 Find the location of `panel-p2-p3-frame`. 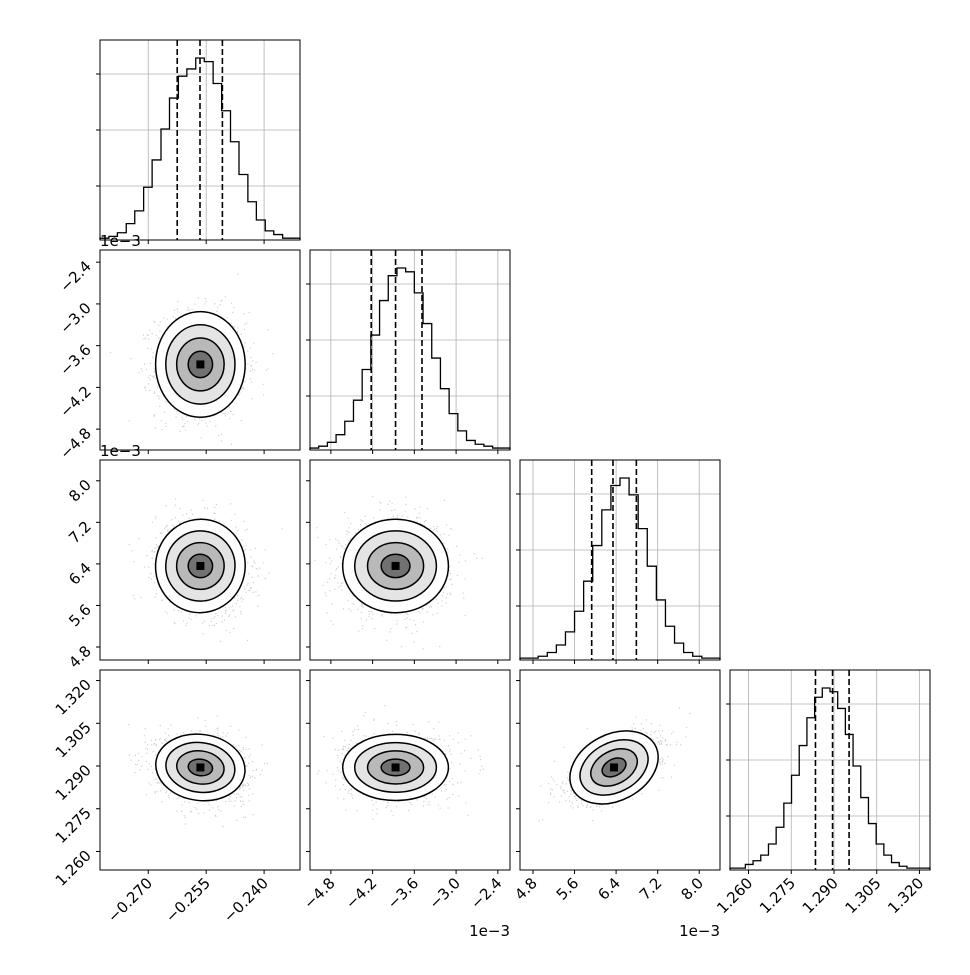

panel-p2-p3-frame is located at coordinates (620, 770).